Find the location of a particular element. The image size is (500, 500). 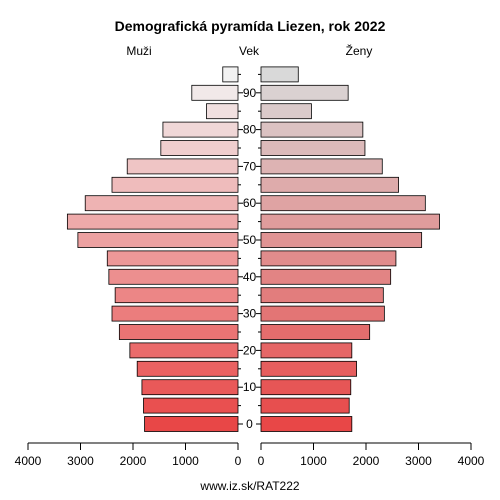

male-x-tick-label: 1000 is located at coordinates (185, 461).